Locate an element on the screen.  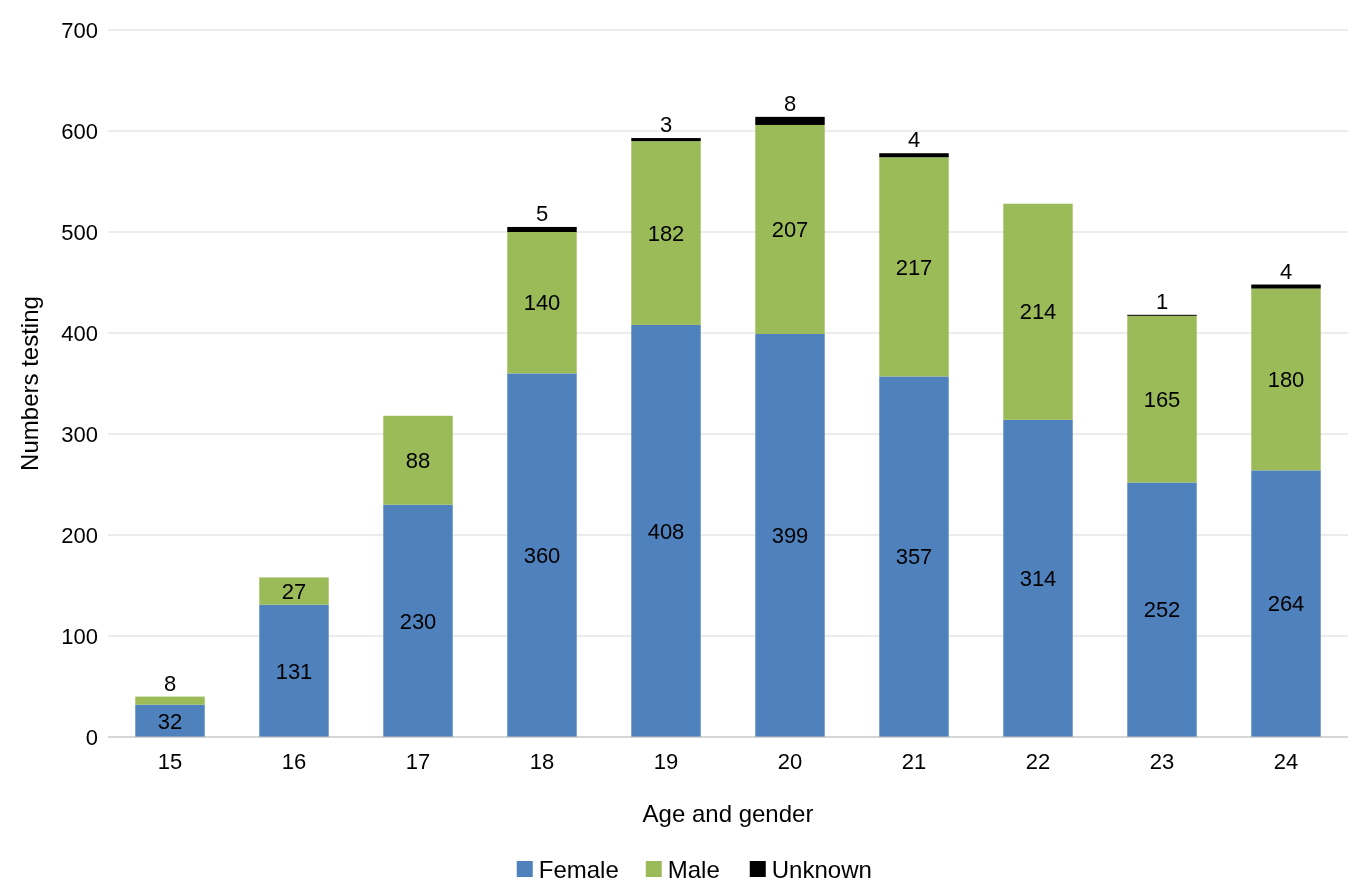
data-label: 252 is located at coordinates (1162, 610).